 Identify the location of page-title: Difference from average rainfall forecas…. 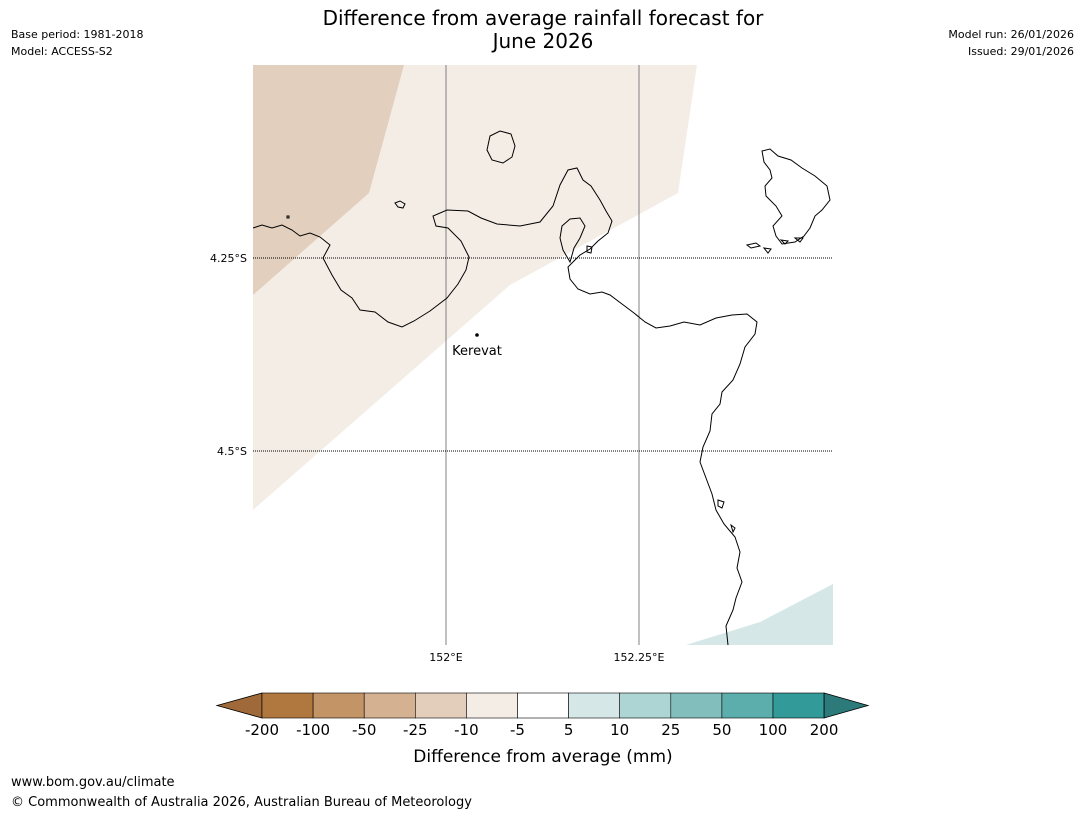
(543, 30).